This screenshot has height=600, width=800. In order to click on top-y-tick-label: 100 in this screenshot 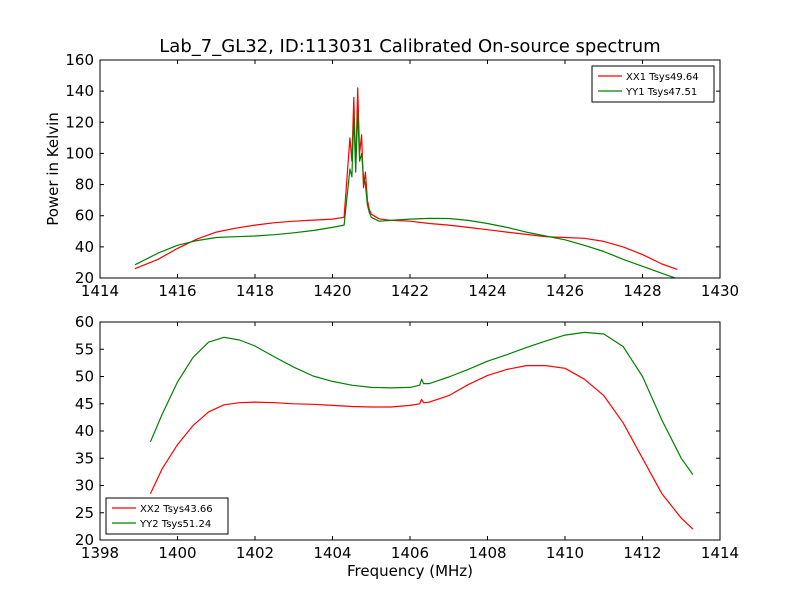, I will do `click(79, 153)`.